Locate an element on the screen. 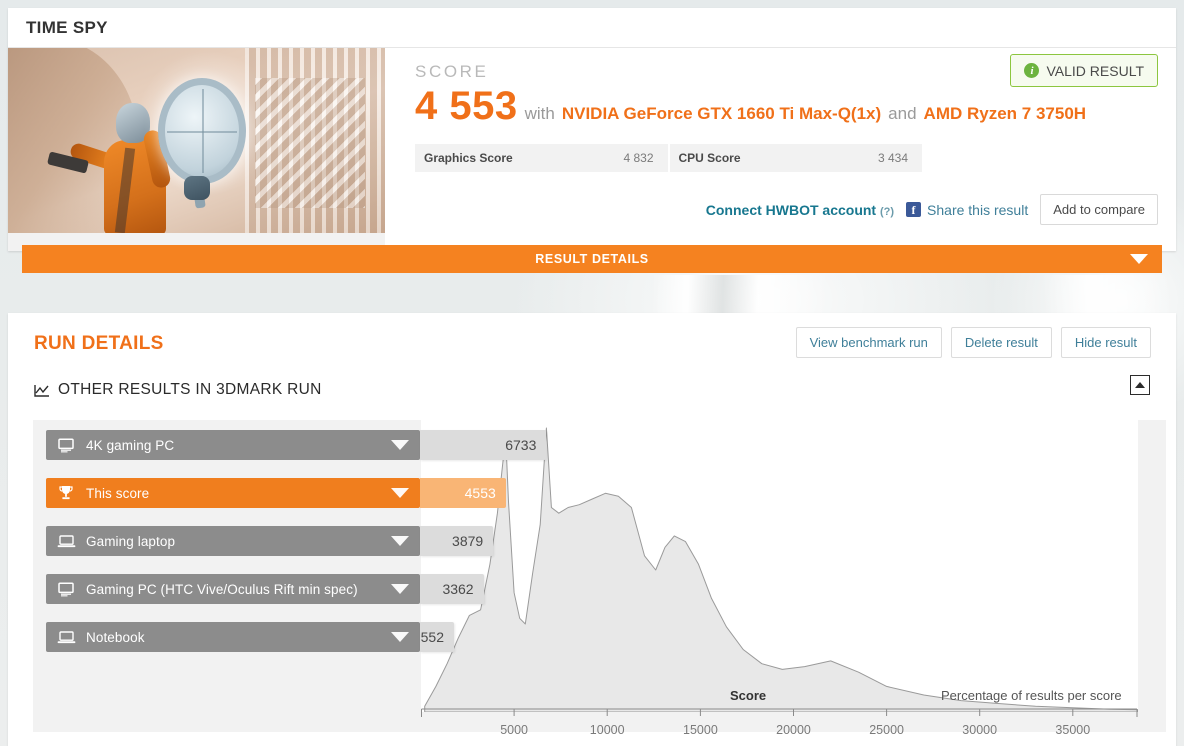  comparison-bar-row: Gaming laptop 3879 is located at coordinates (601, 541).